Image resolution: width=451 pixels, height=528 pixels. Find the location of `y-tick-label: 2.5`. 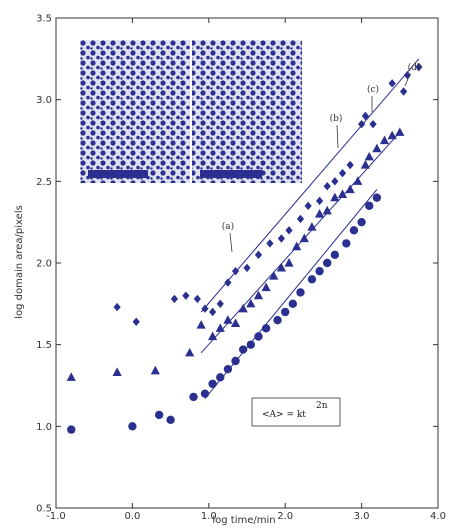

y-tick-label: 2.5 is located at coordinates (44, 182).